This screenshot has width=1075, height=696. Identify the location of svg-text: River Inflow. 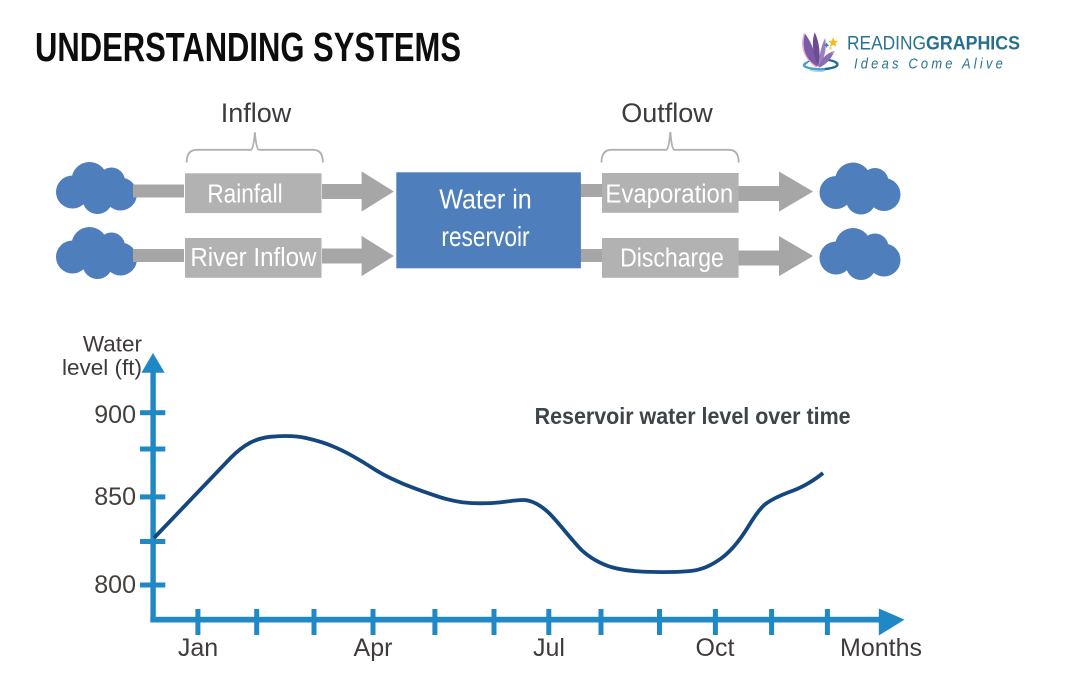
(253, 258).